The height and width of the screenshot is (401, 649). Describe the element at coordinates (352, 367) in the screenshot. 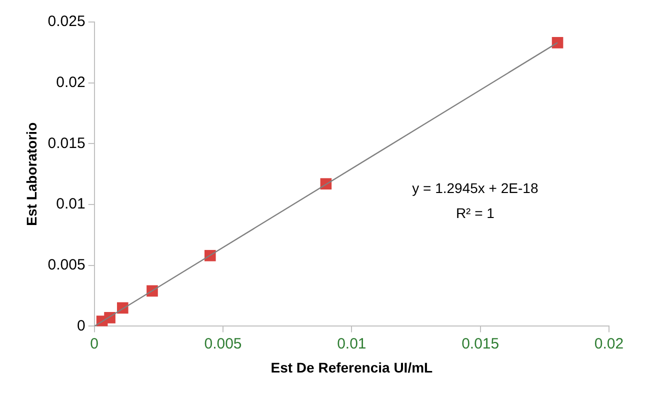

I see `x-axis-title: Est De Referencia UI/mL` at that location.